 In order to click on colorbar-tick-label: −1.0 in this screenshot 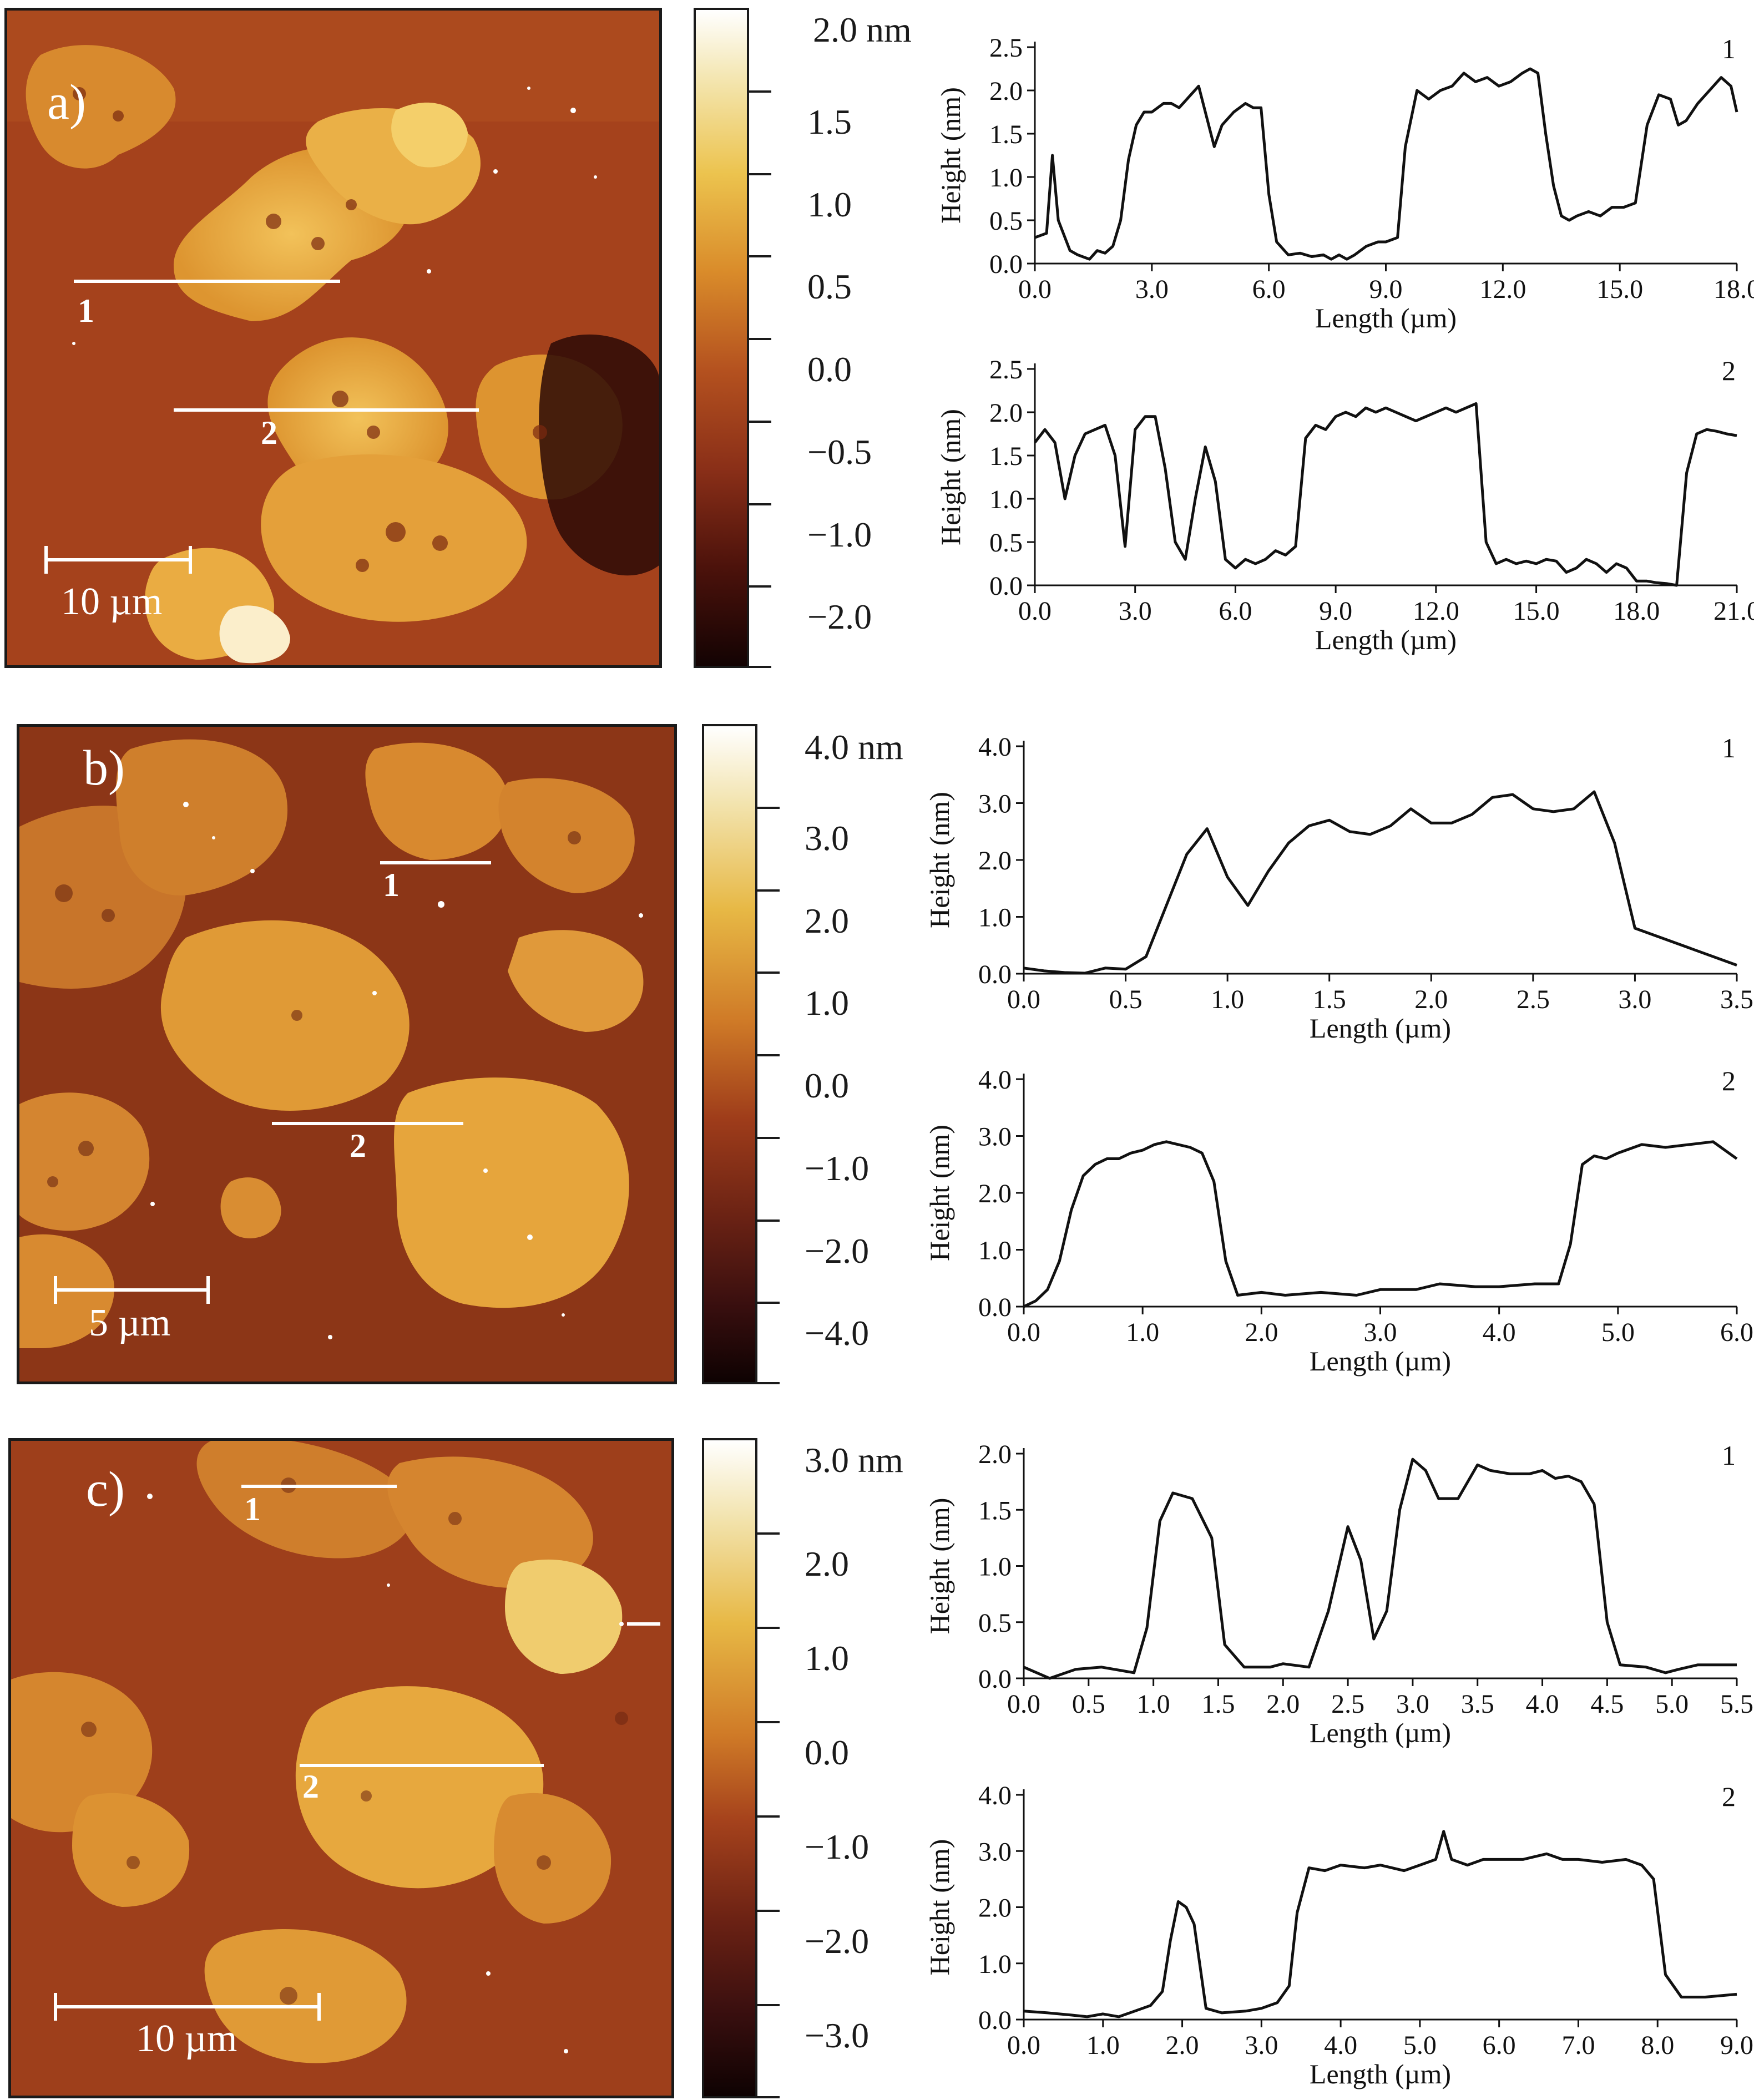, I will do `click(838, 1846)`.